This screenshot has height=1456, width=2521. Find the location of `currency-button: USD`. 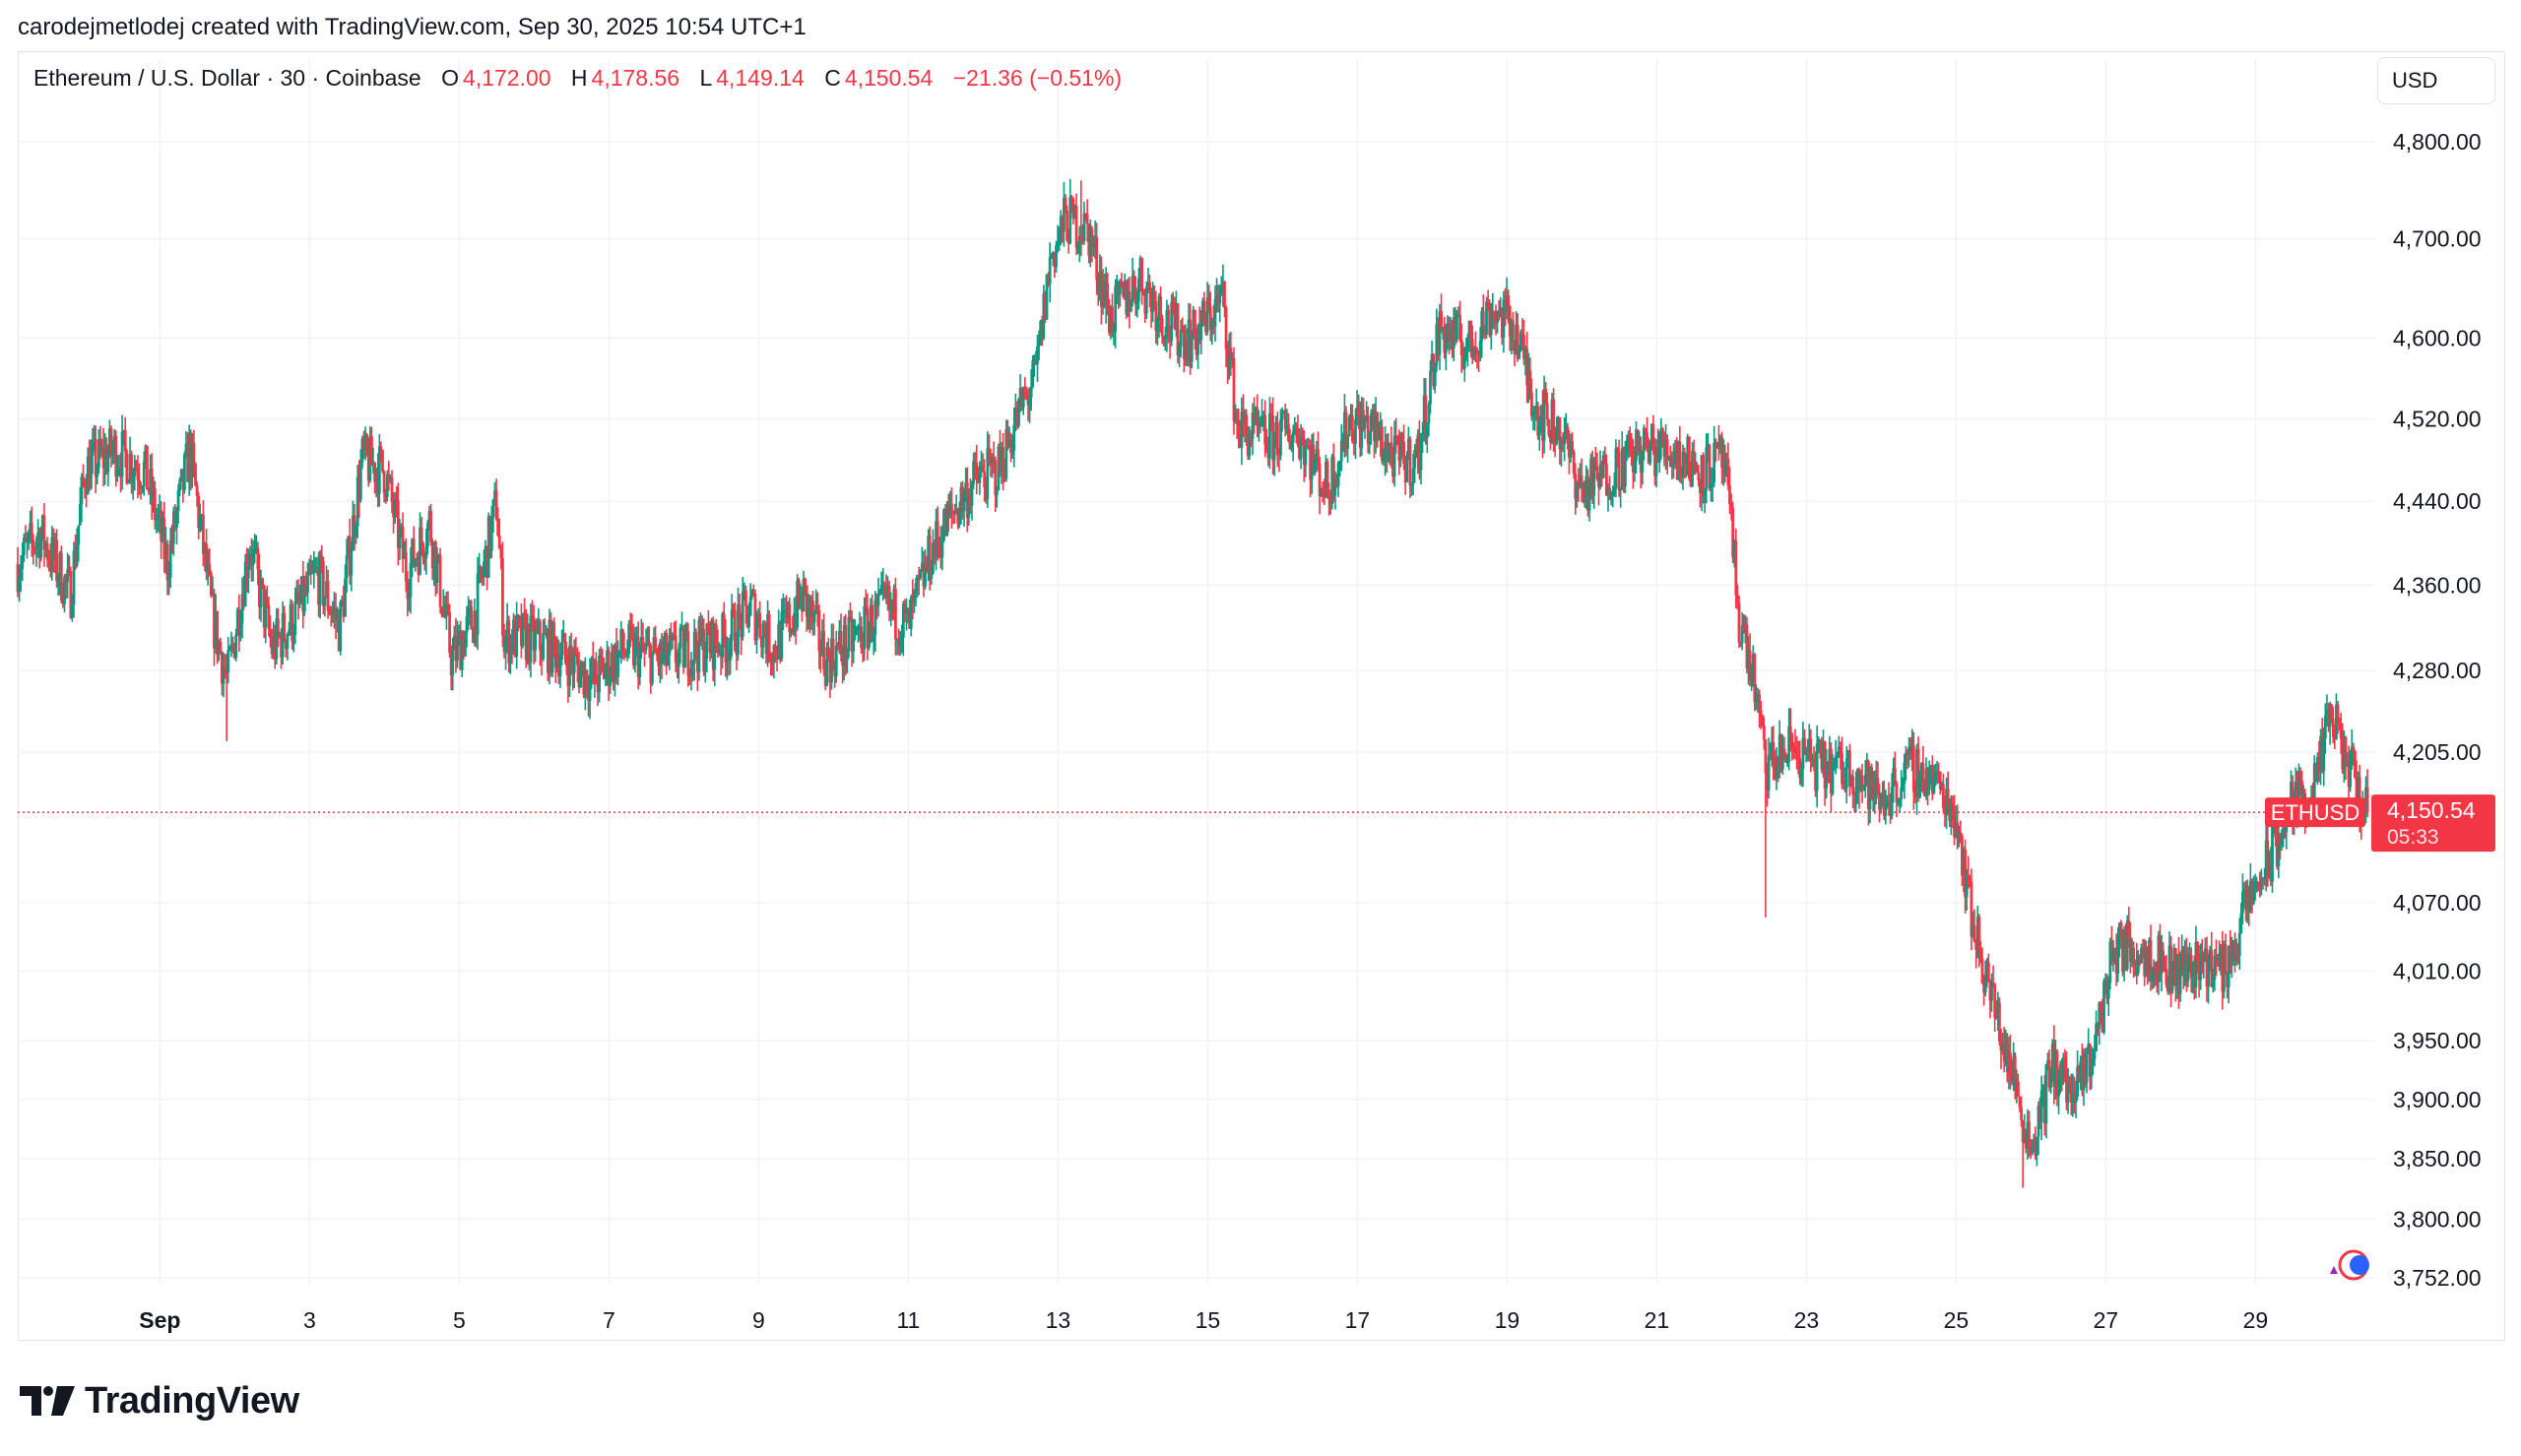

currency-button: USD is located at coordinates (2436, 80).